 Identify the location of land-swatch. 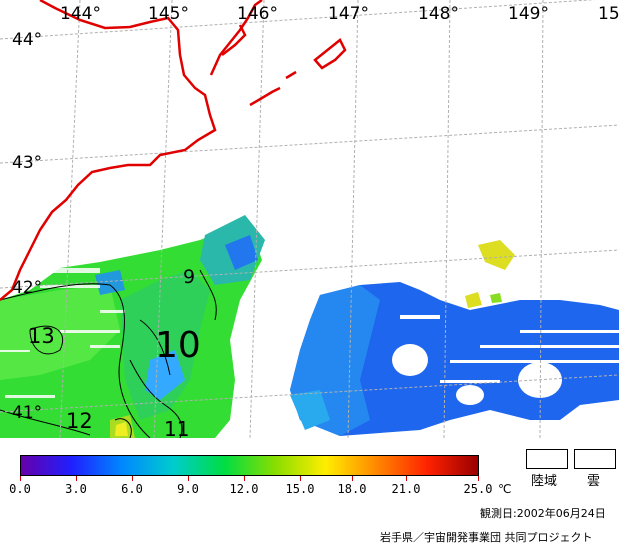
(547, 459).